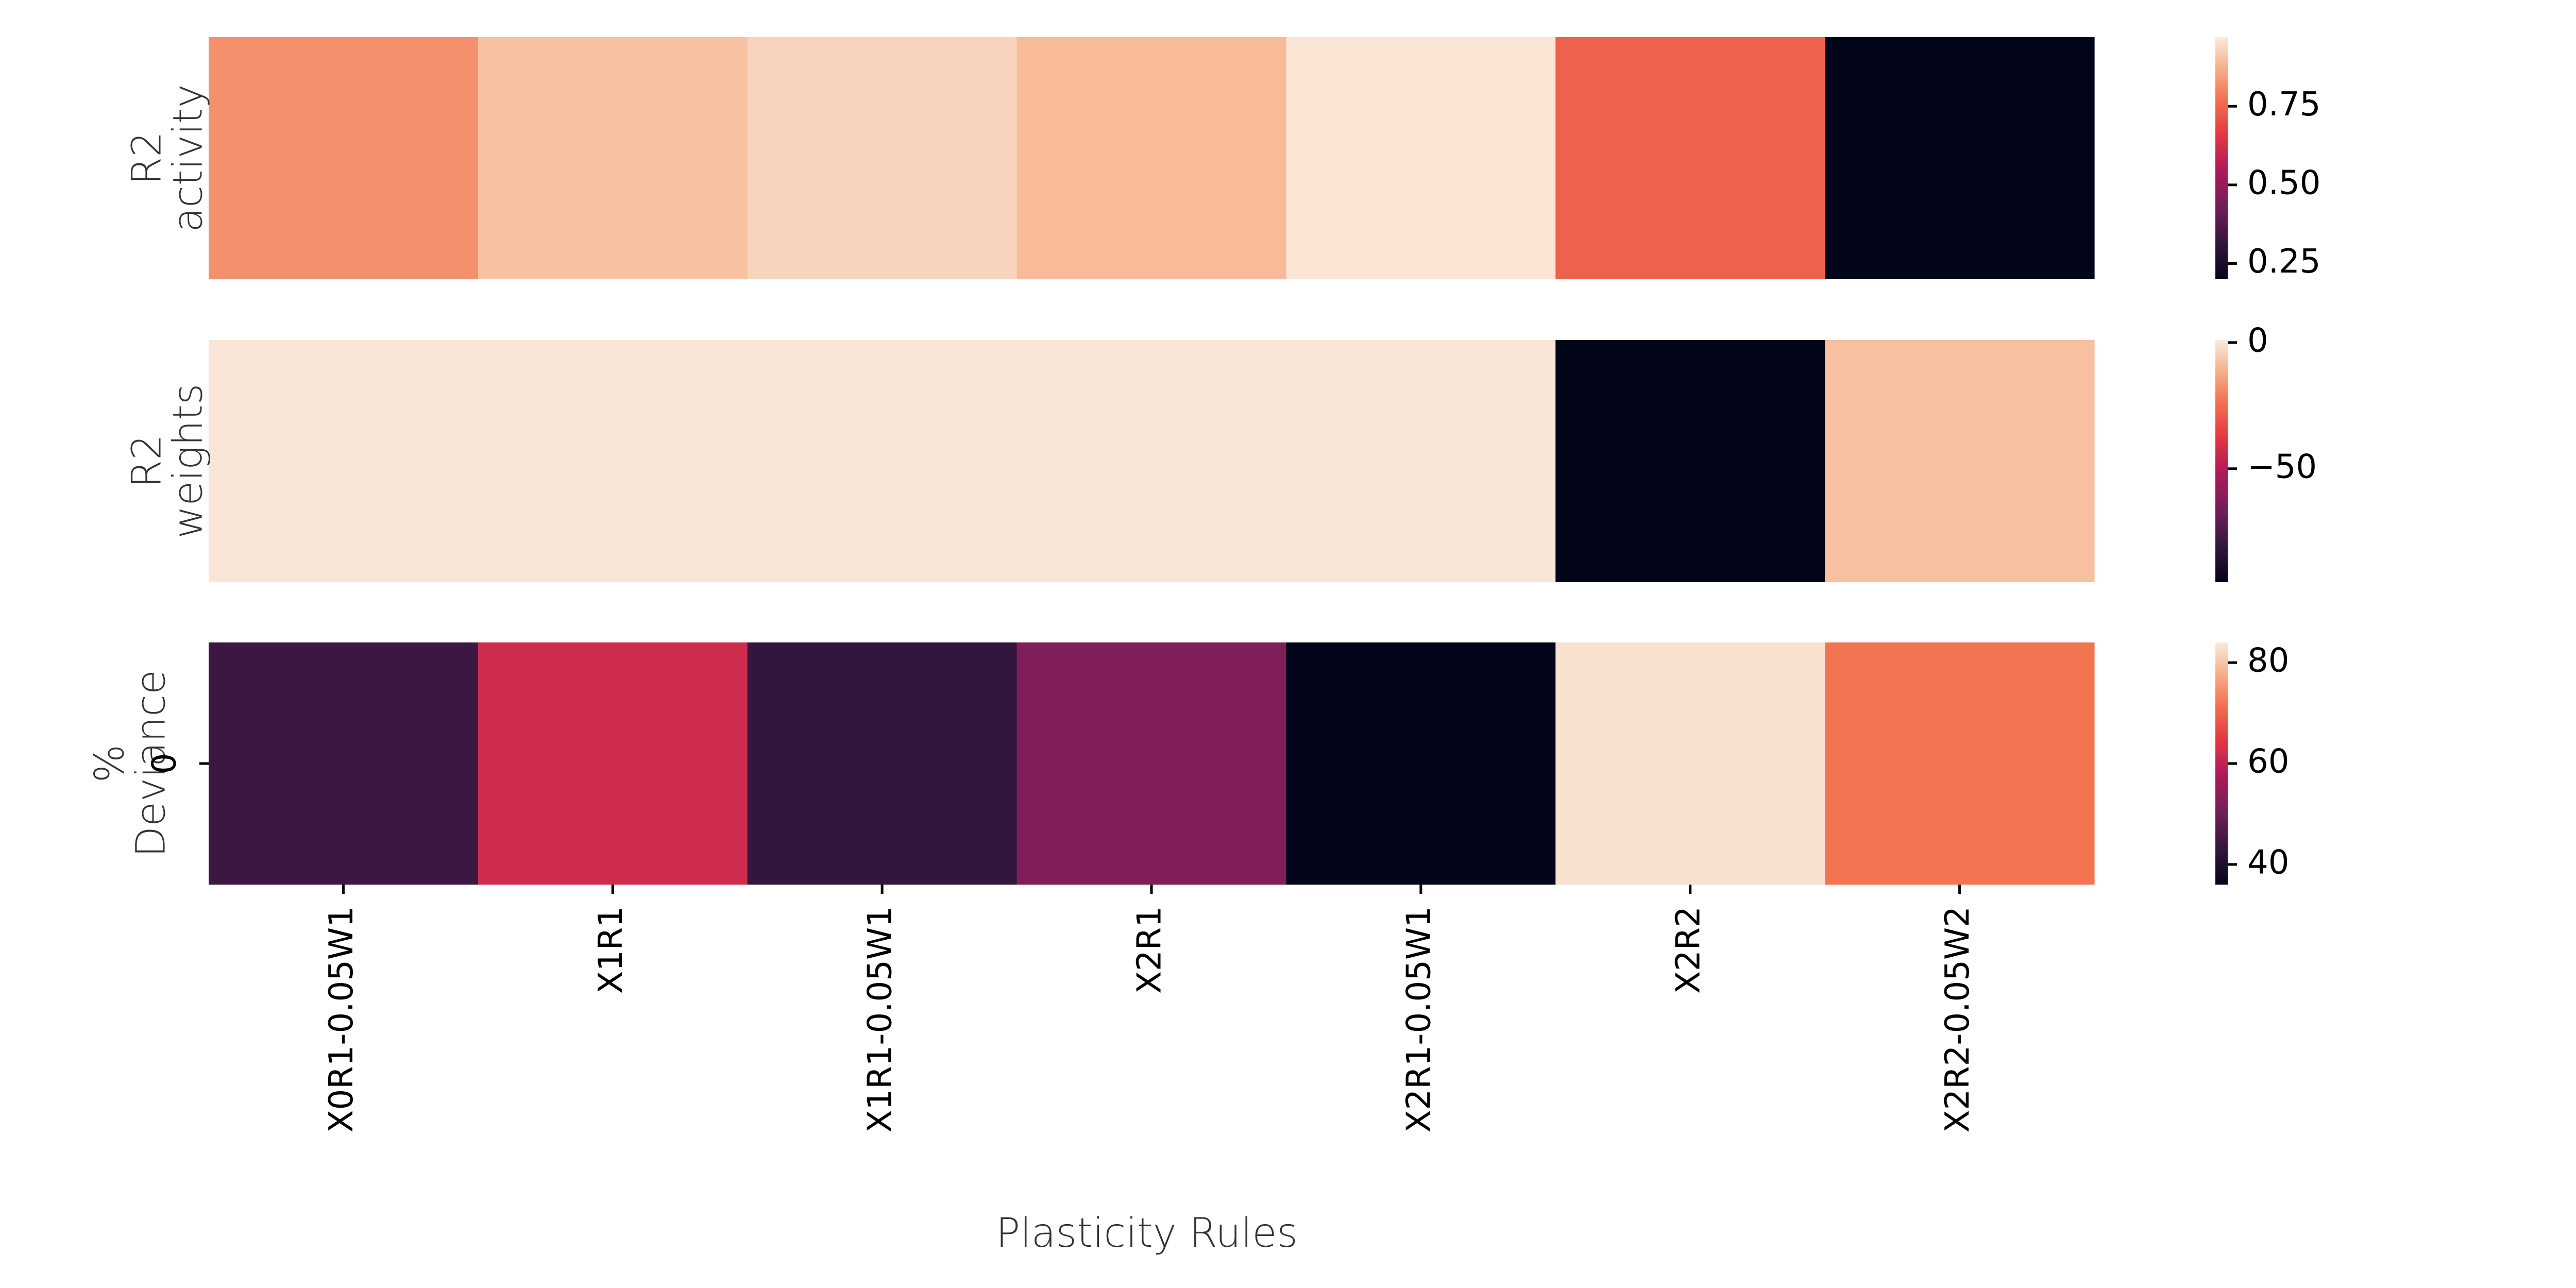 This screenshot has width=2576, height=1288. What do you see at coordinates (2268, 862) in the screenshot?
I see `colorbar-tick-label: 40` at bounding box center [2268, 862].